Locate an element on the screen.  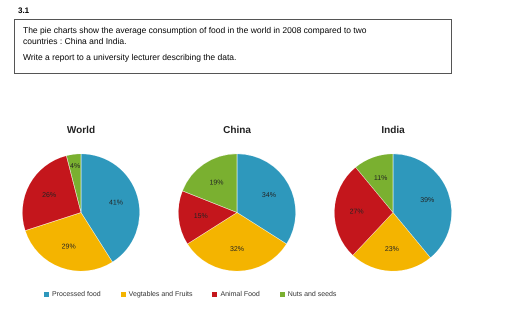
chart-title: India is located at coordinates (393, 130).